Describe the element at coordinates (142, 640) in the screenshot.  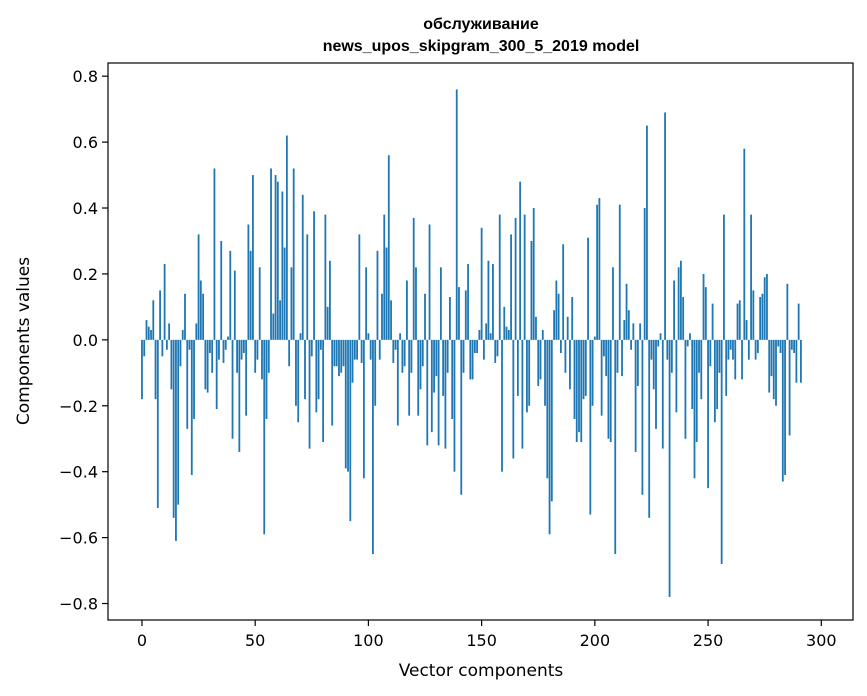
I see `x-tick-label: 0` at that location.